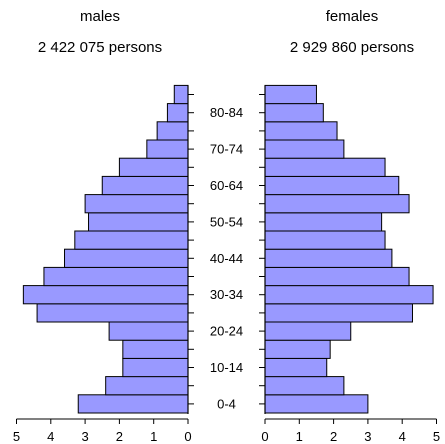 The image size is (445, 444). What do you see at coordinates (367, 436) in the screenshot?
I see `female-x-tick-label-3: 3` at bounding box center [367, 436].